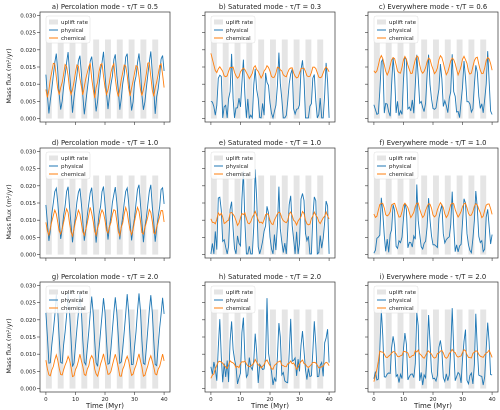  I want to click on x-axis-label-col2: Time (Myr), so click(269, 406).